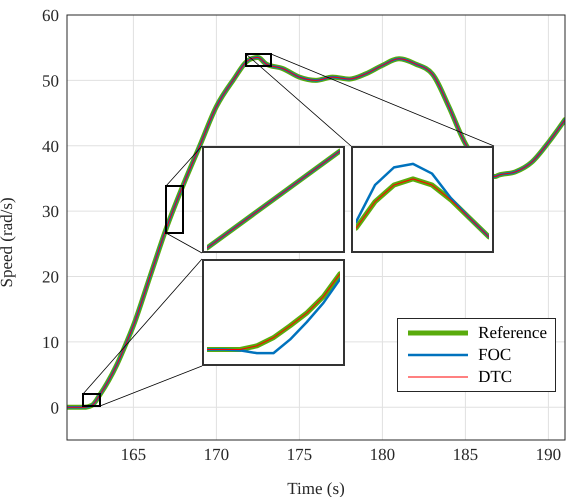  I want to click on x-tick-label: 165, so click(133, 454).